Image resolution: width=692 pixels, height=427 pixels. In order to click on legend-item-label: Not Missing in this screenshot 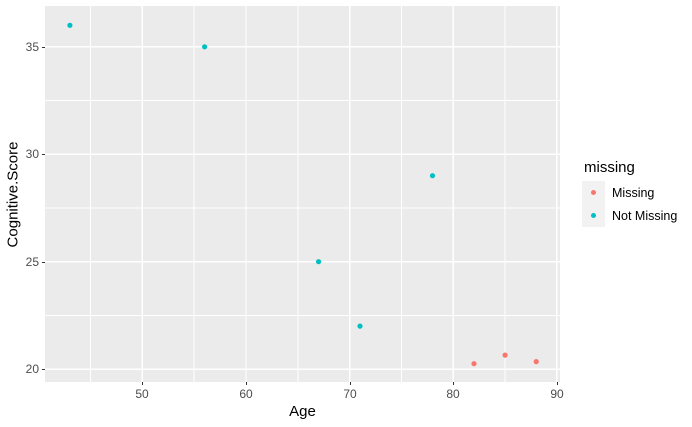, I will do `click(645, 215)`.